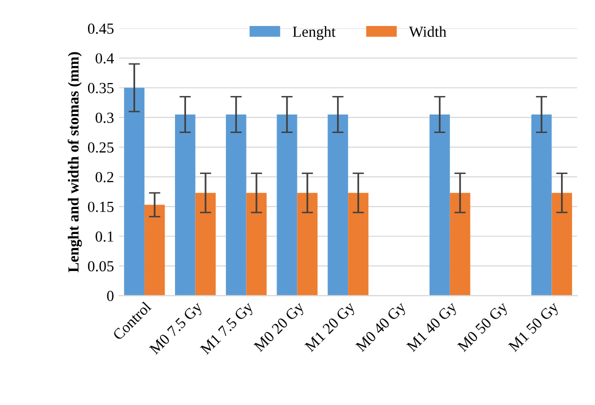  I want to click on y-tick-label: 0.25, so click(101, 147).